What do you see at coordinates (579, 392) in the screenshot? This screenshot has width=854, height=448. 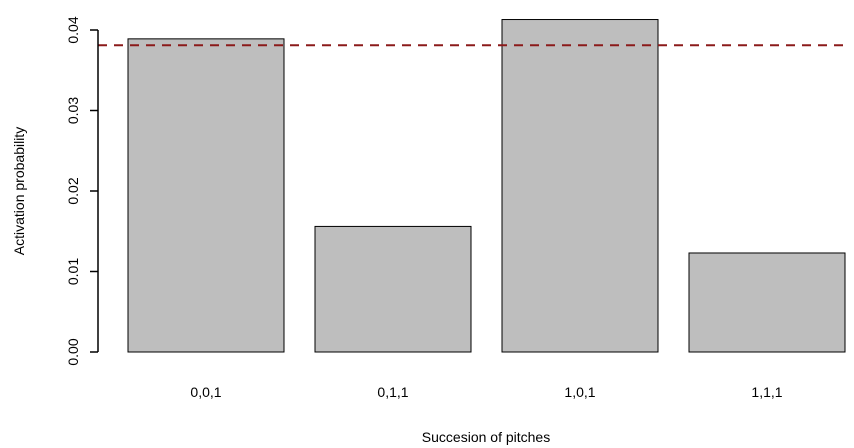 I see `x-tick-label: 1,0,1` at bounding box center [579, 392].